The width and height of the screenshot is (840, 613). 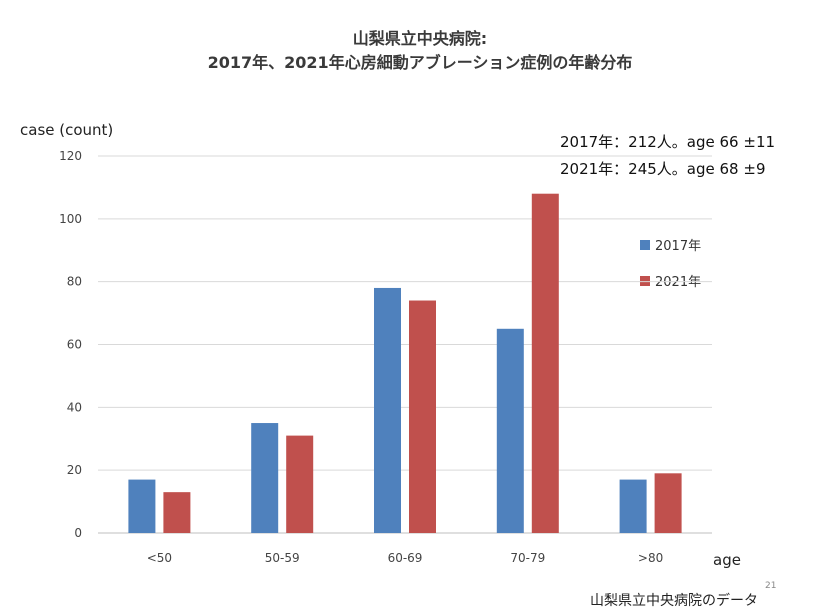 I want to click on legend-label-2021: 2021年, so click(x=678, y=282).